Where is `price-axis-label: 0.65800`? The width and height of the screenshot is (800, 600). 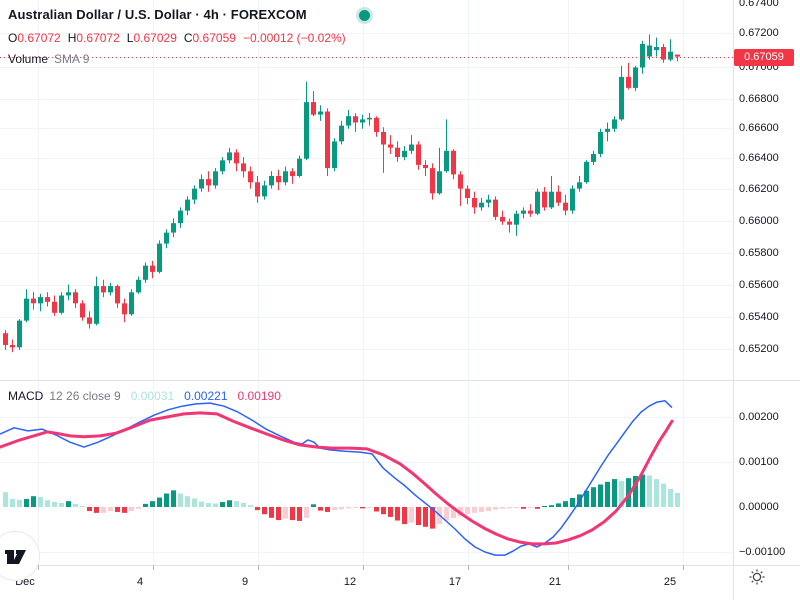
price-axis-label: 0.65800 is located at coordinates (759, 253).